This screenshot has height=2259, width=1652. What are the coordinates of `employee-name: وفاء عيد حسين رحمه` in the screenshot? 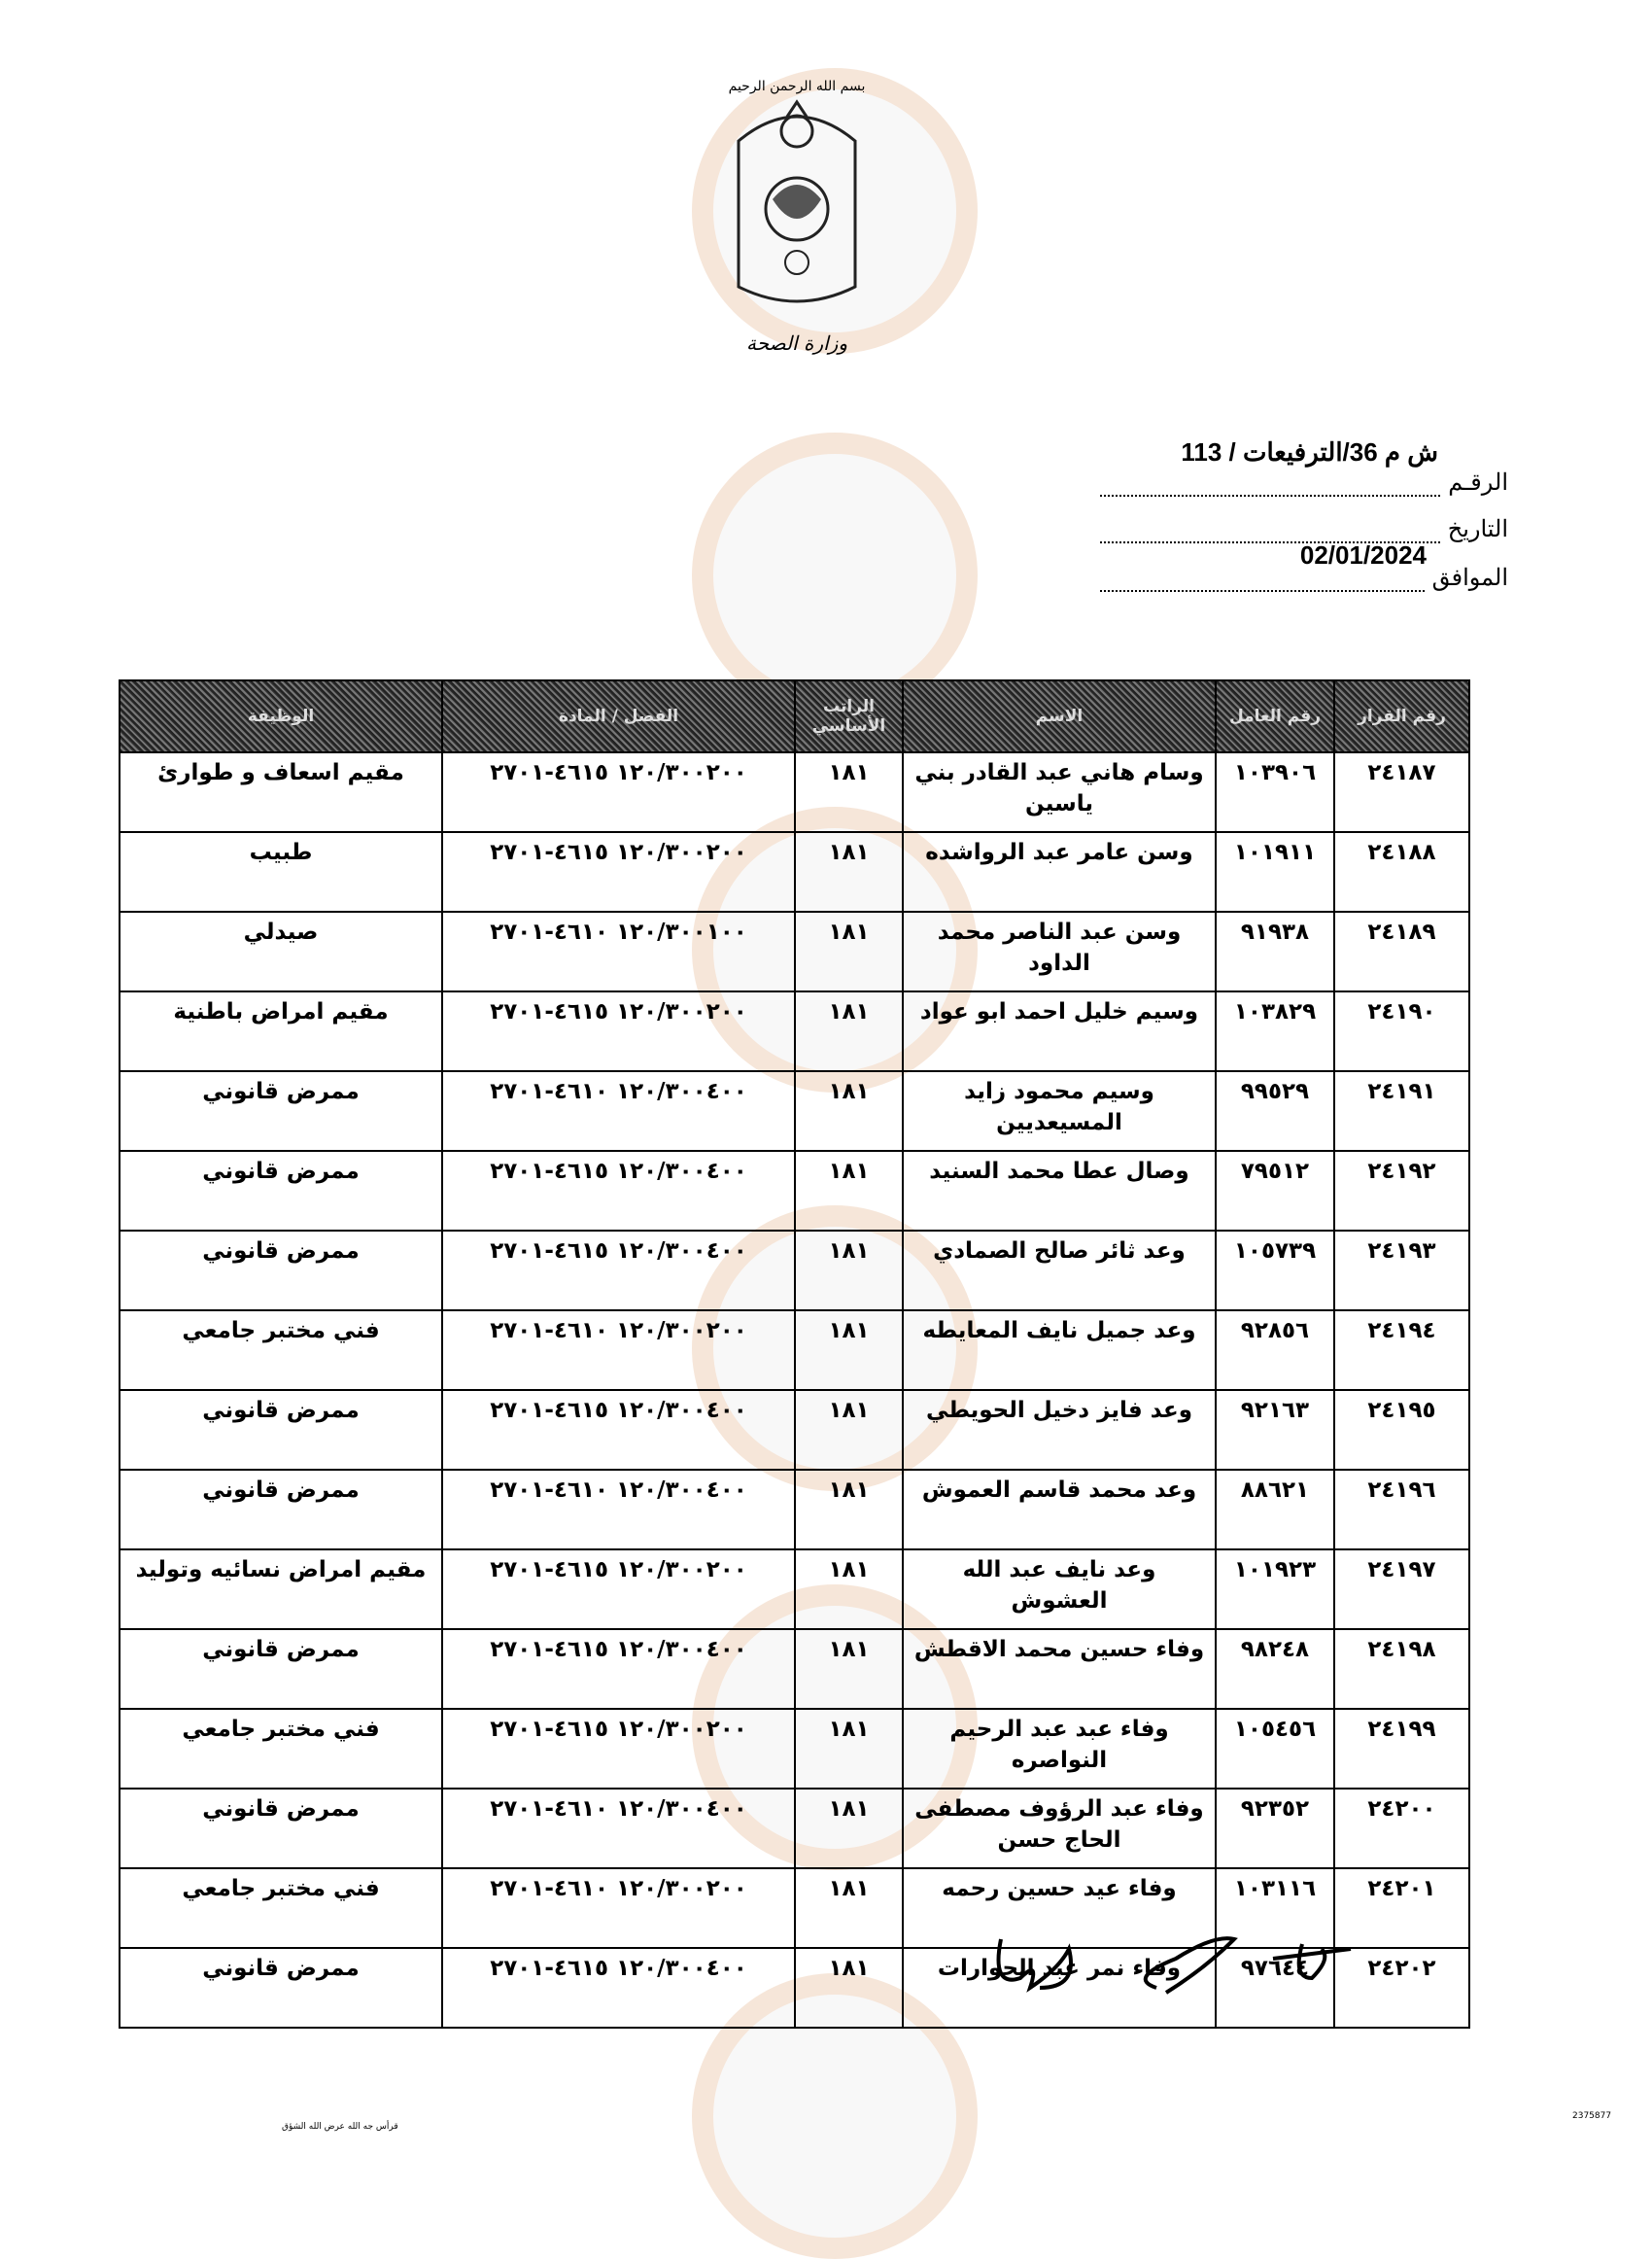 It's located at (1060, 1908).